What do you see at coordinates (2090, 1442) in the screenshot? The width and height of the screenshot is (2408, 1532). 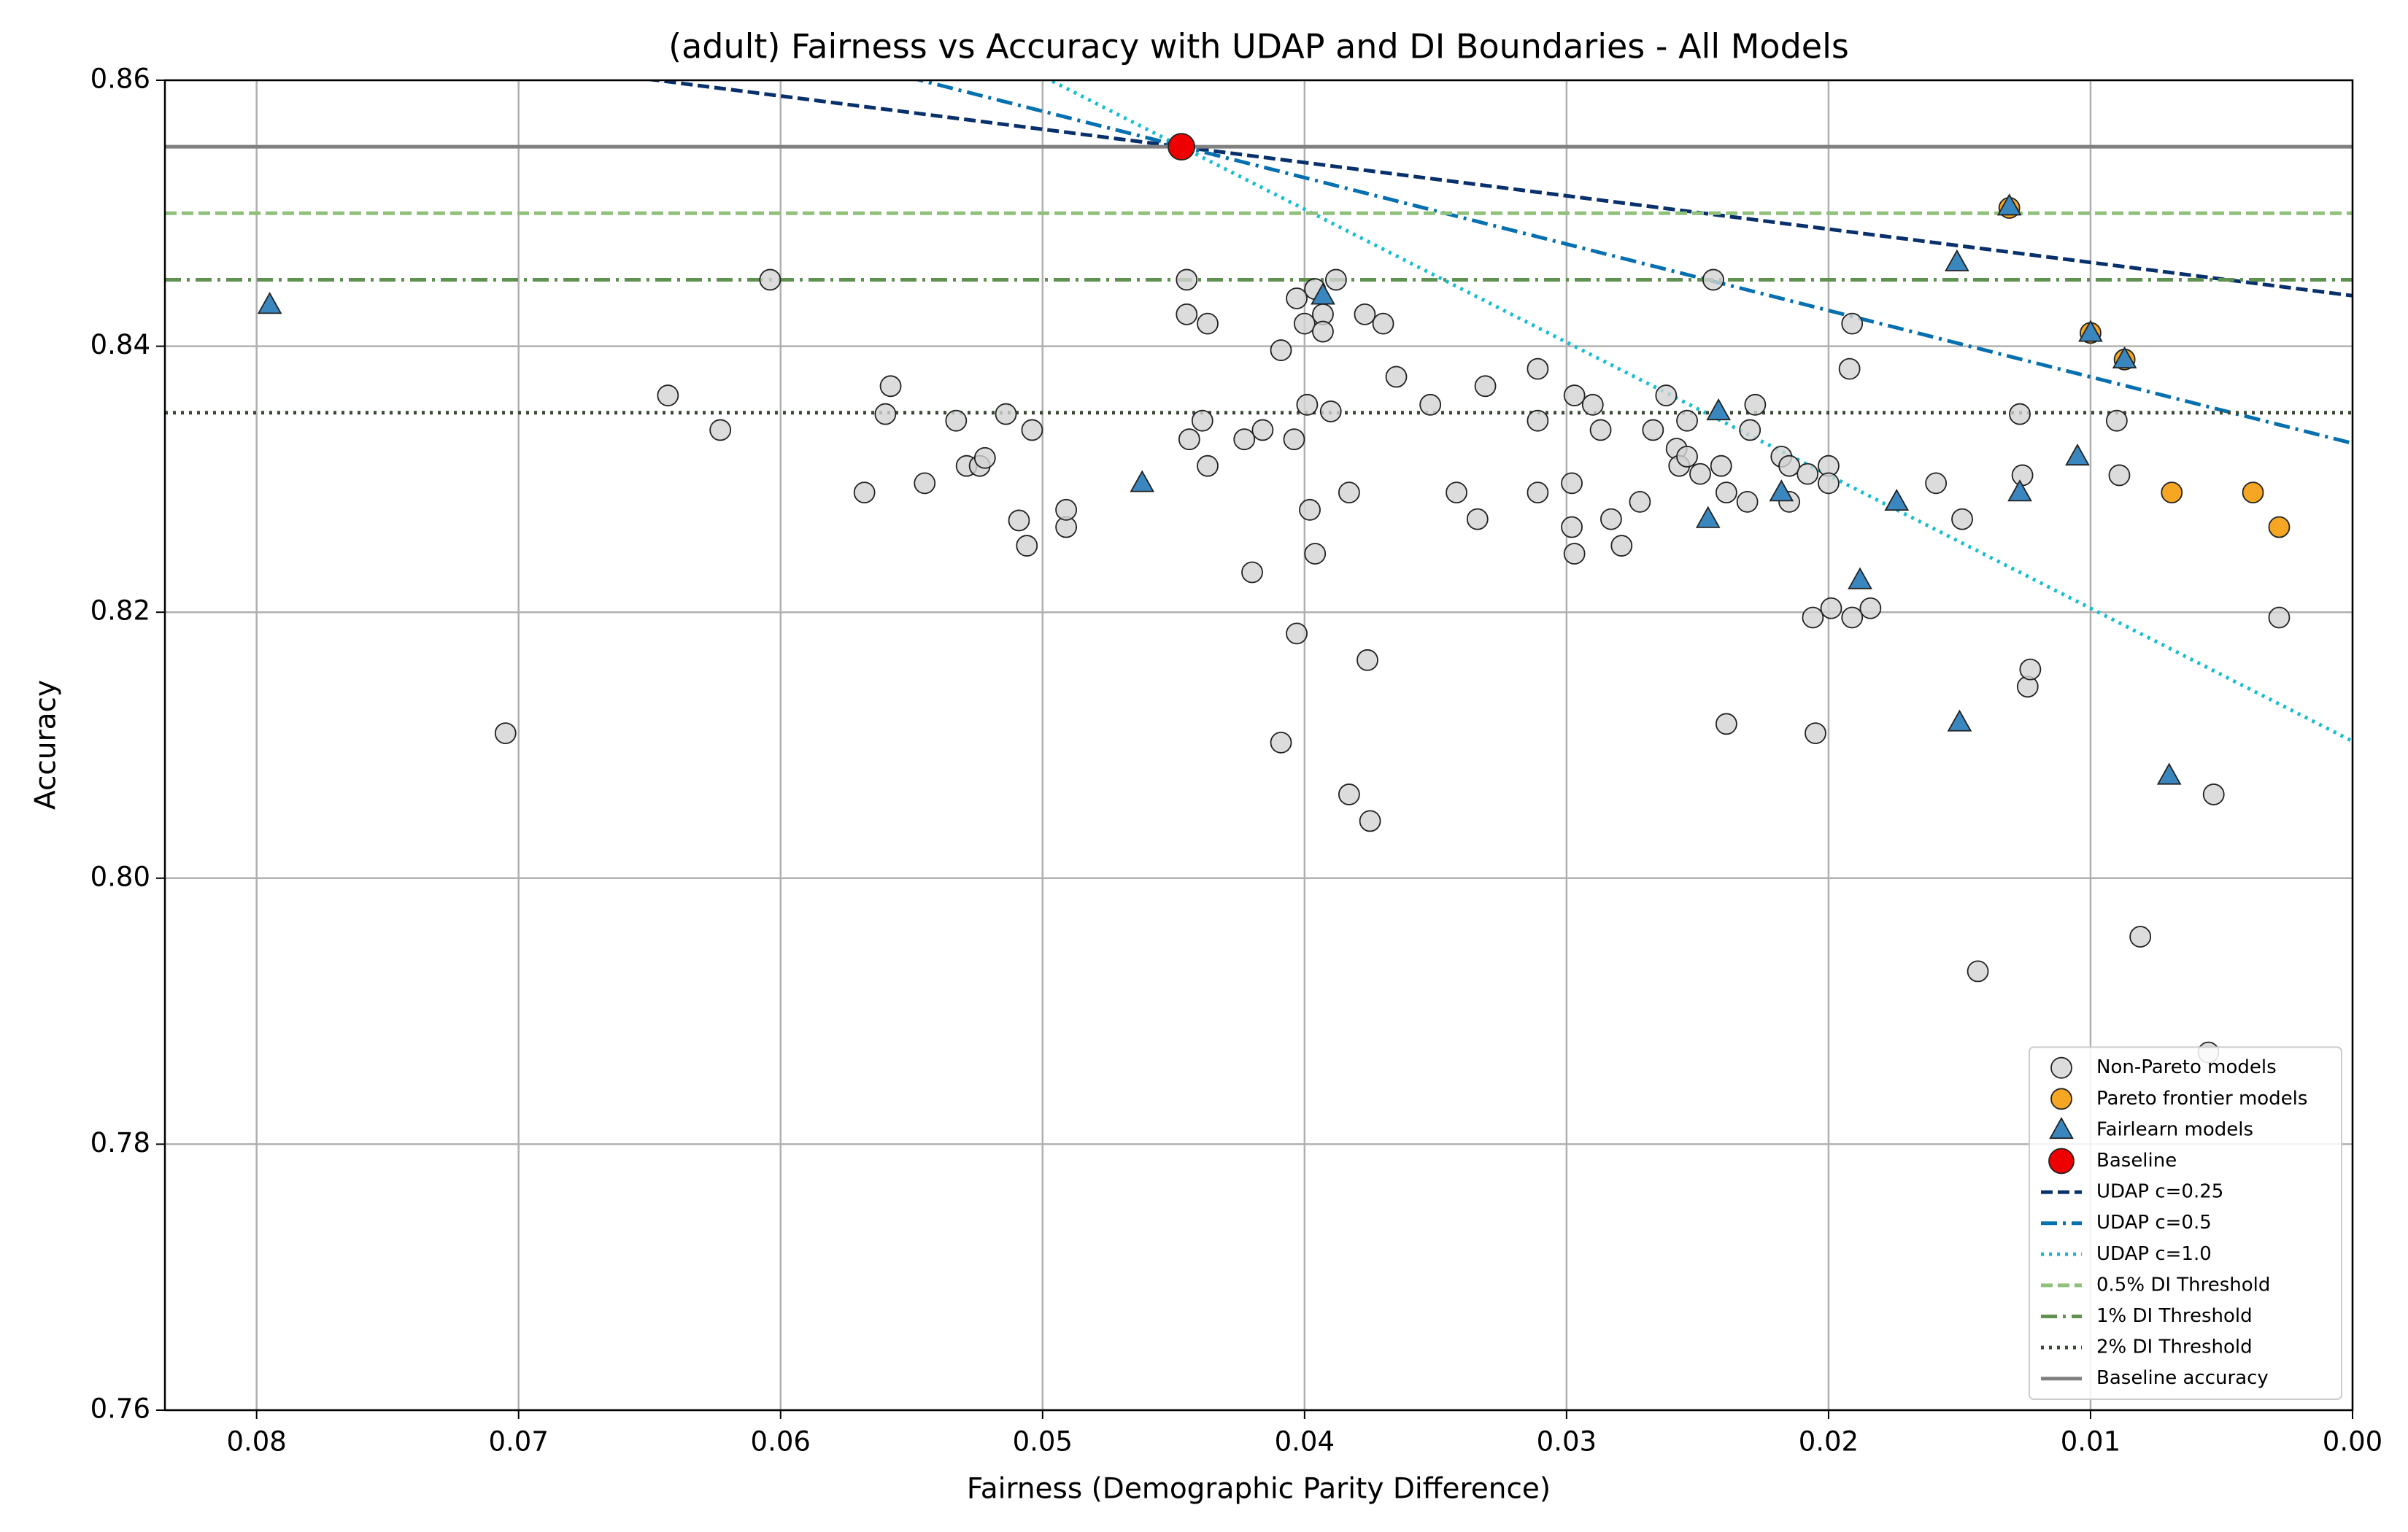 I see `x-tick-label: 0.01` at bounding box center [2090, 1442].